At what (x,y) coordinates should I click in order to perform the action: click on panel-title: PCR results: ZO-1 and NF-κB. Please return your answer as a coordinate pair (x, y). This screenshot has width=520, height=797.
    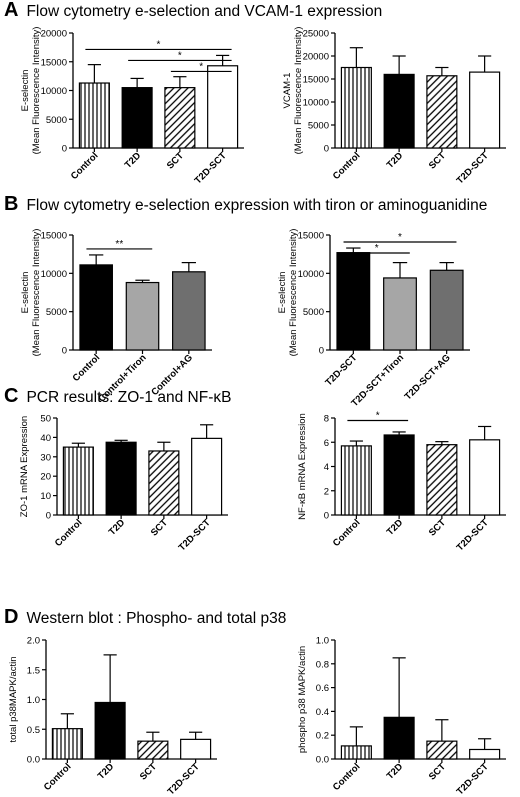
    Looking at the image, I should click on (129, 397).